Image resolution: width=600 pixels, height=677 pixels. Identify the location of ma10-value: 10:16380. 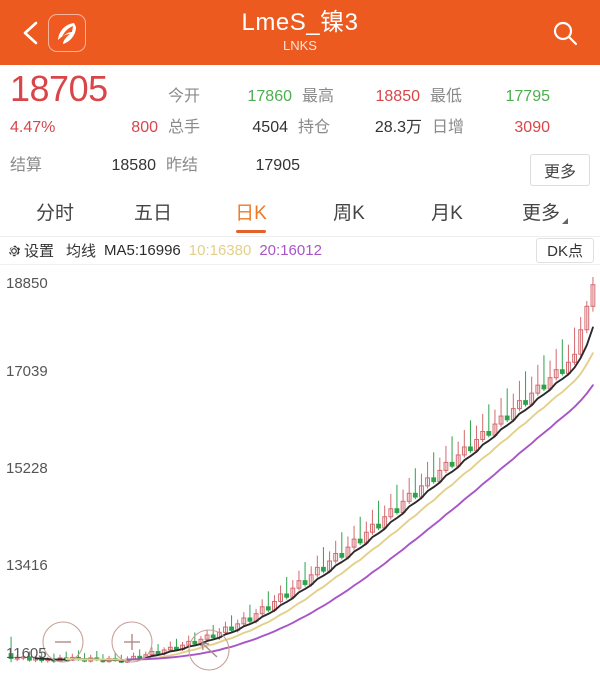
(220, 250).